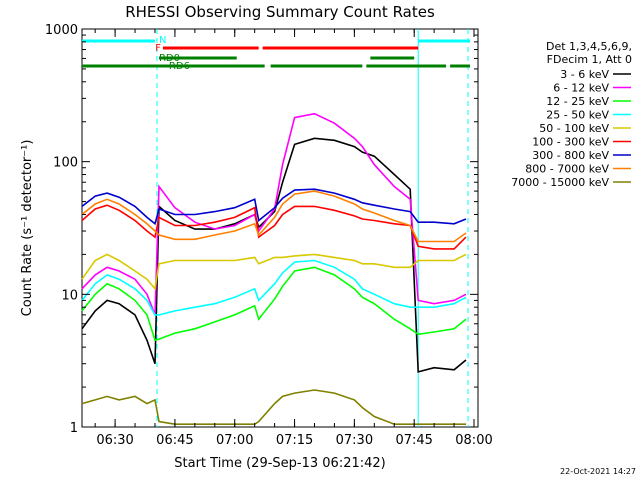  Describe the element at coordinates (65, 163) in the screenshot. I see `y-tick-label: 100` at that location.